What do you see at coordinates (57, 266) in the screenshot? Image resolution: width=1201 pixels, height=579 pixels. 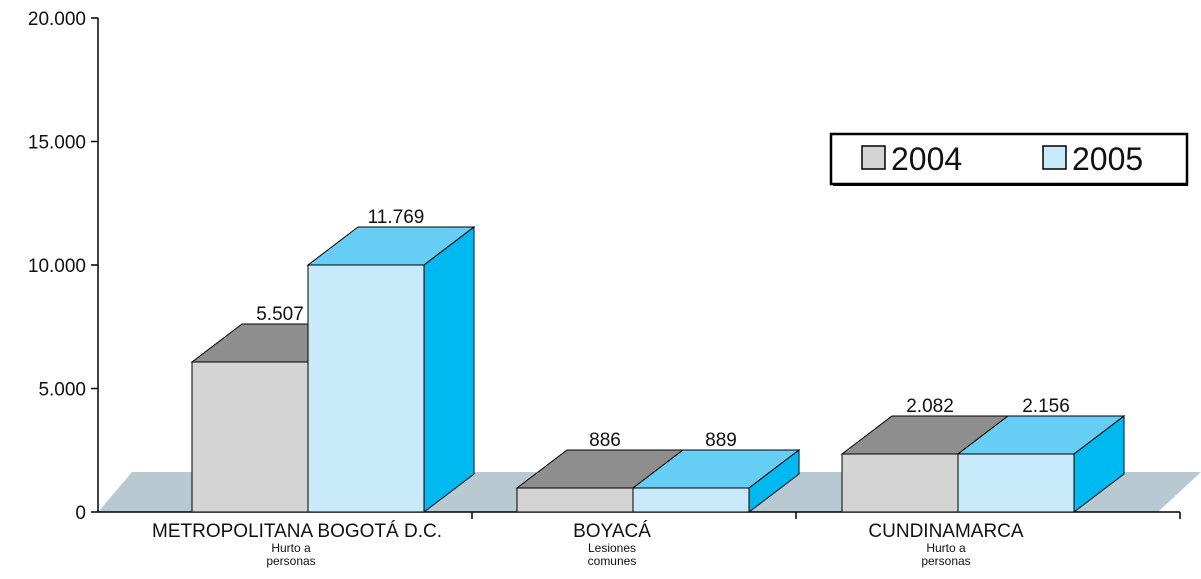 I see `y-tick-label: 10.000` at bounding box center [57, 266].